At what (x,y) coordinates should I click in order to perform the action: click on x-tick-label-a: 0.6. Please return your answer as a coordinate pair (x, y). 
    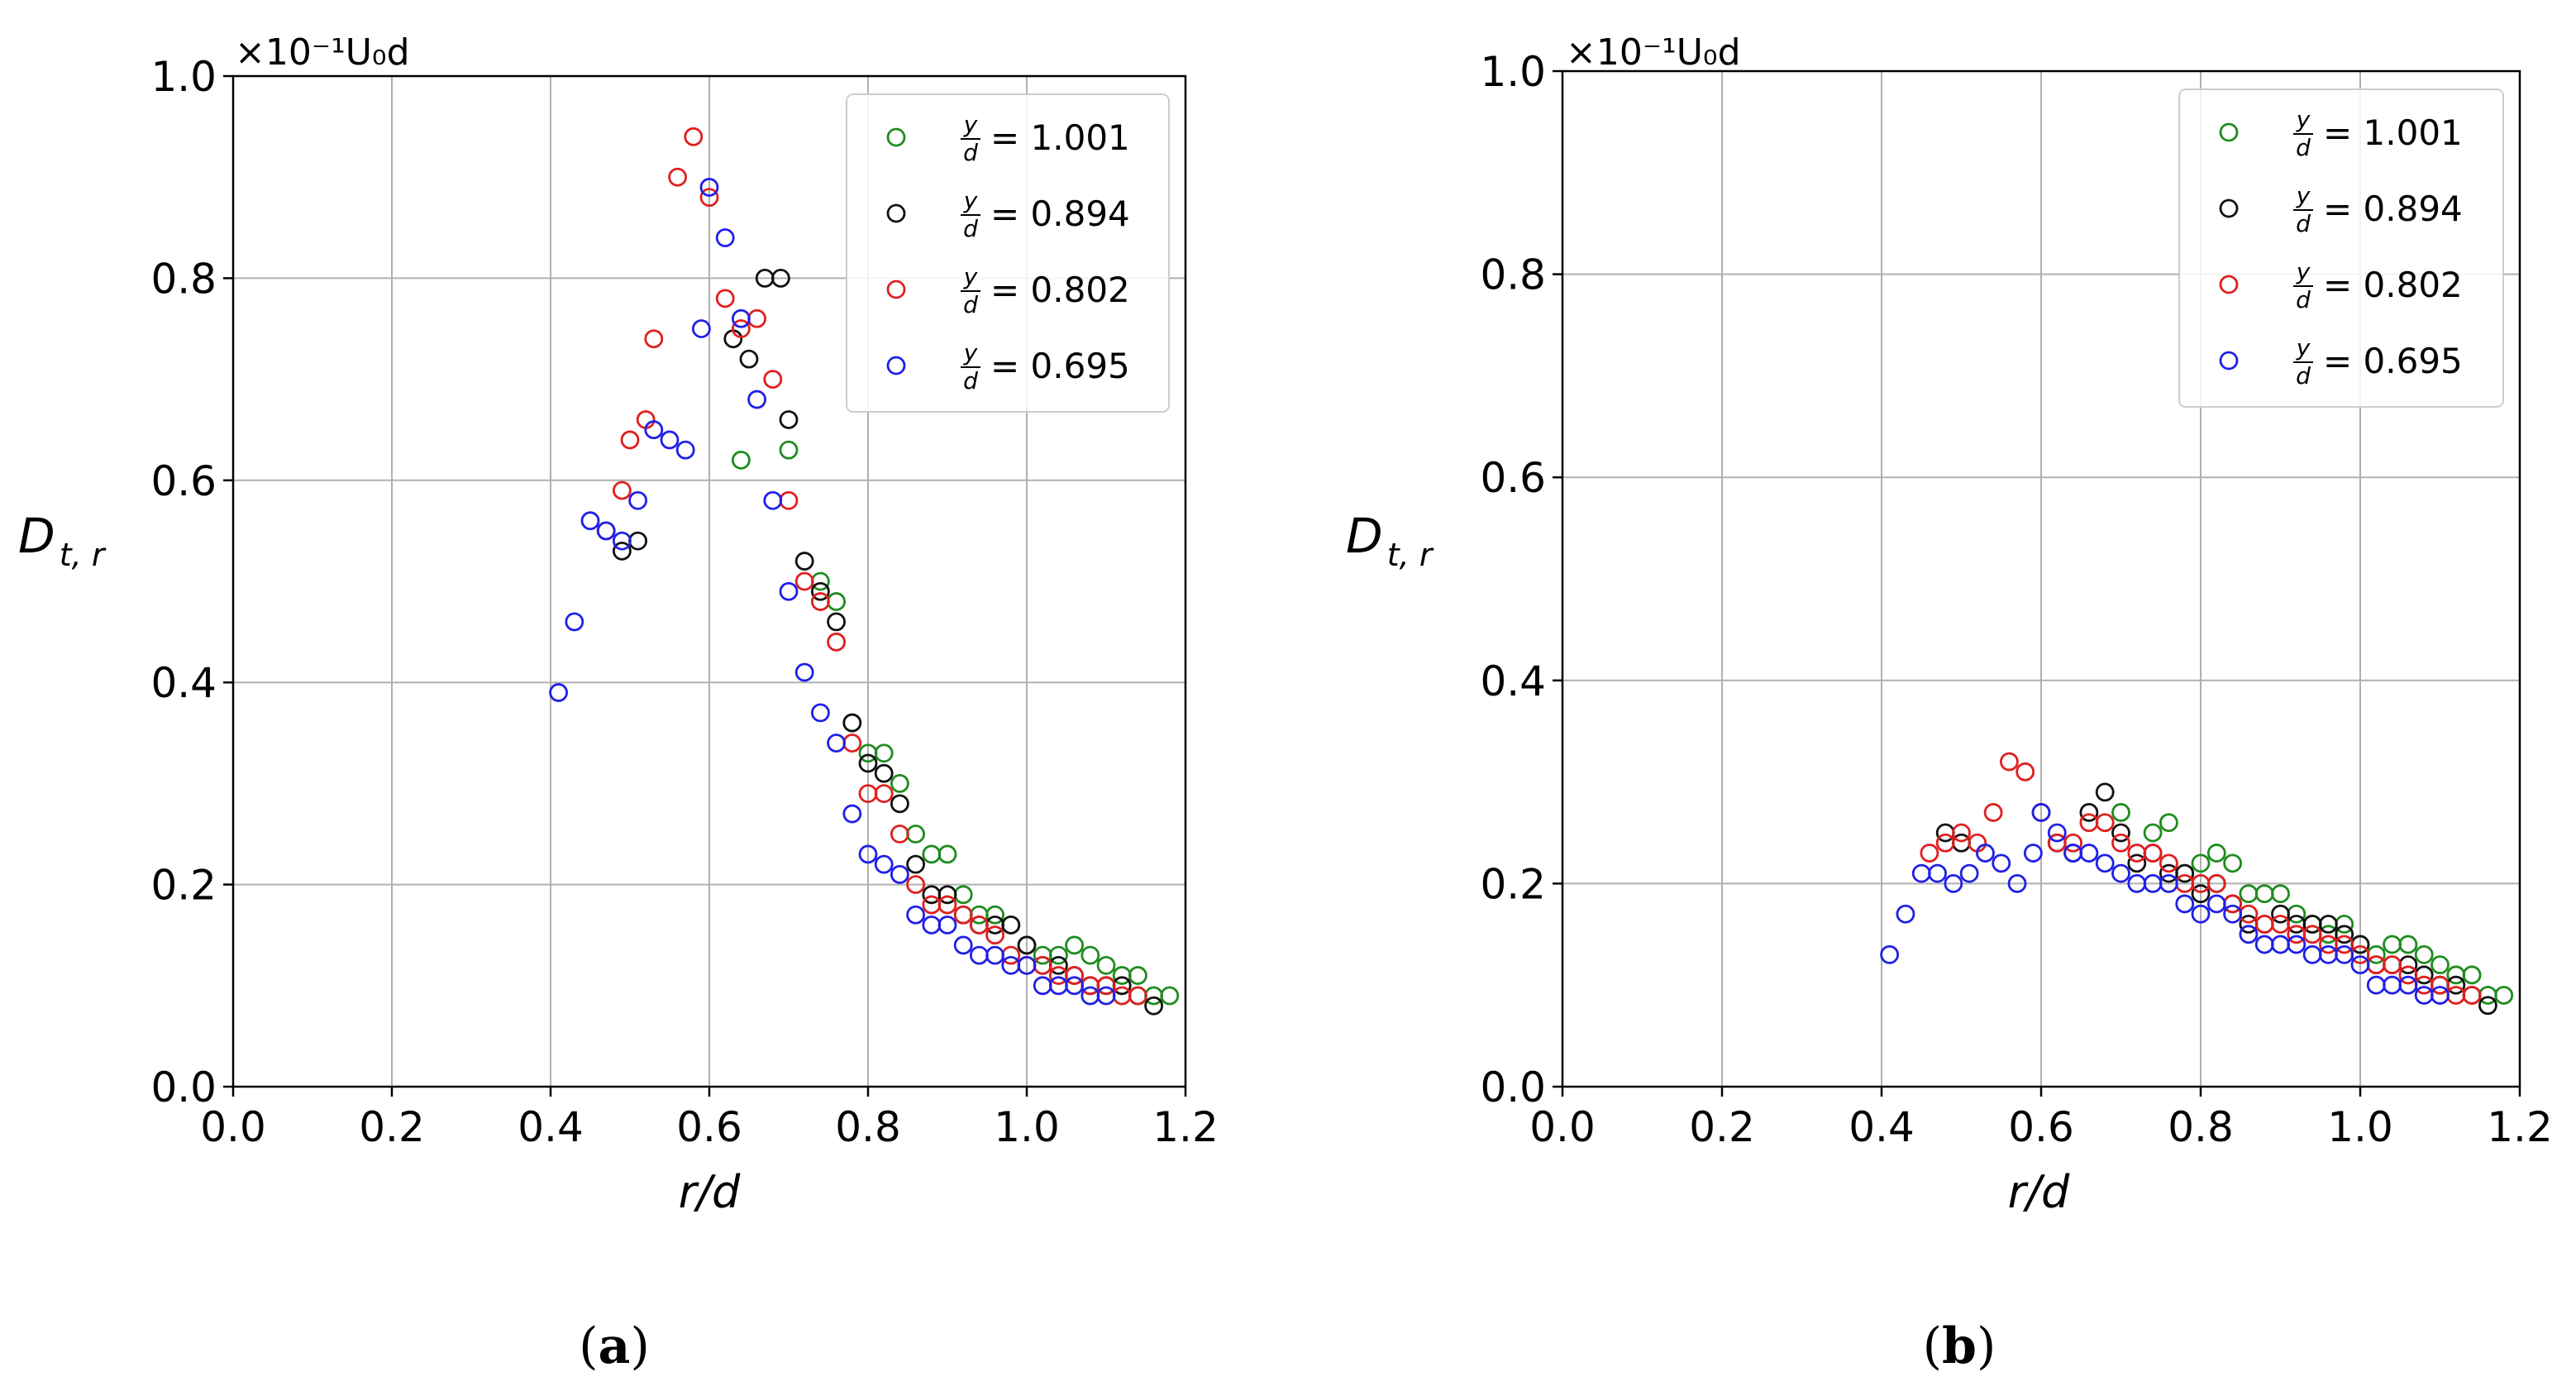
    Looking at the image, I should click on (709, 1127).